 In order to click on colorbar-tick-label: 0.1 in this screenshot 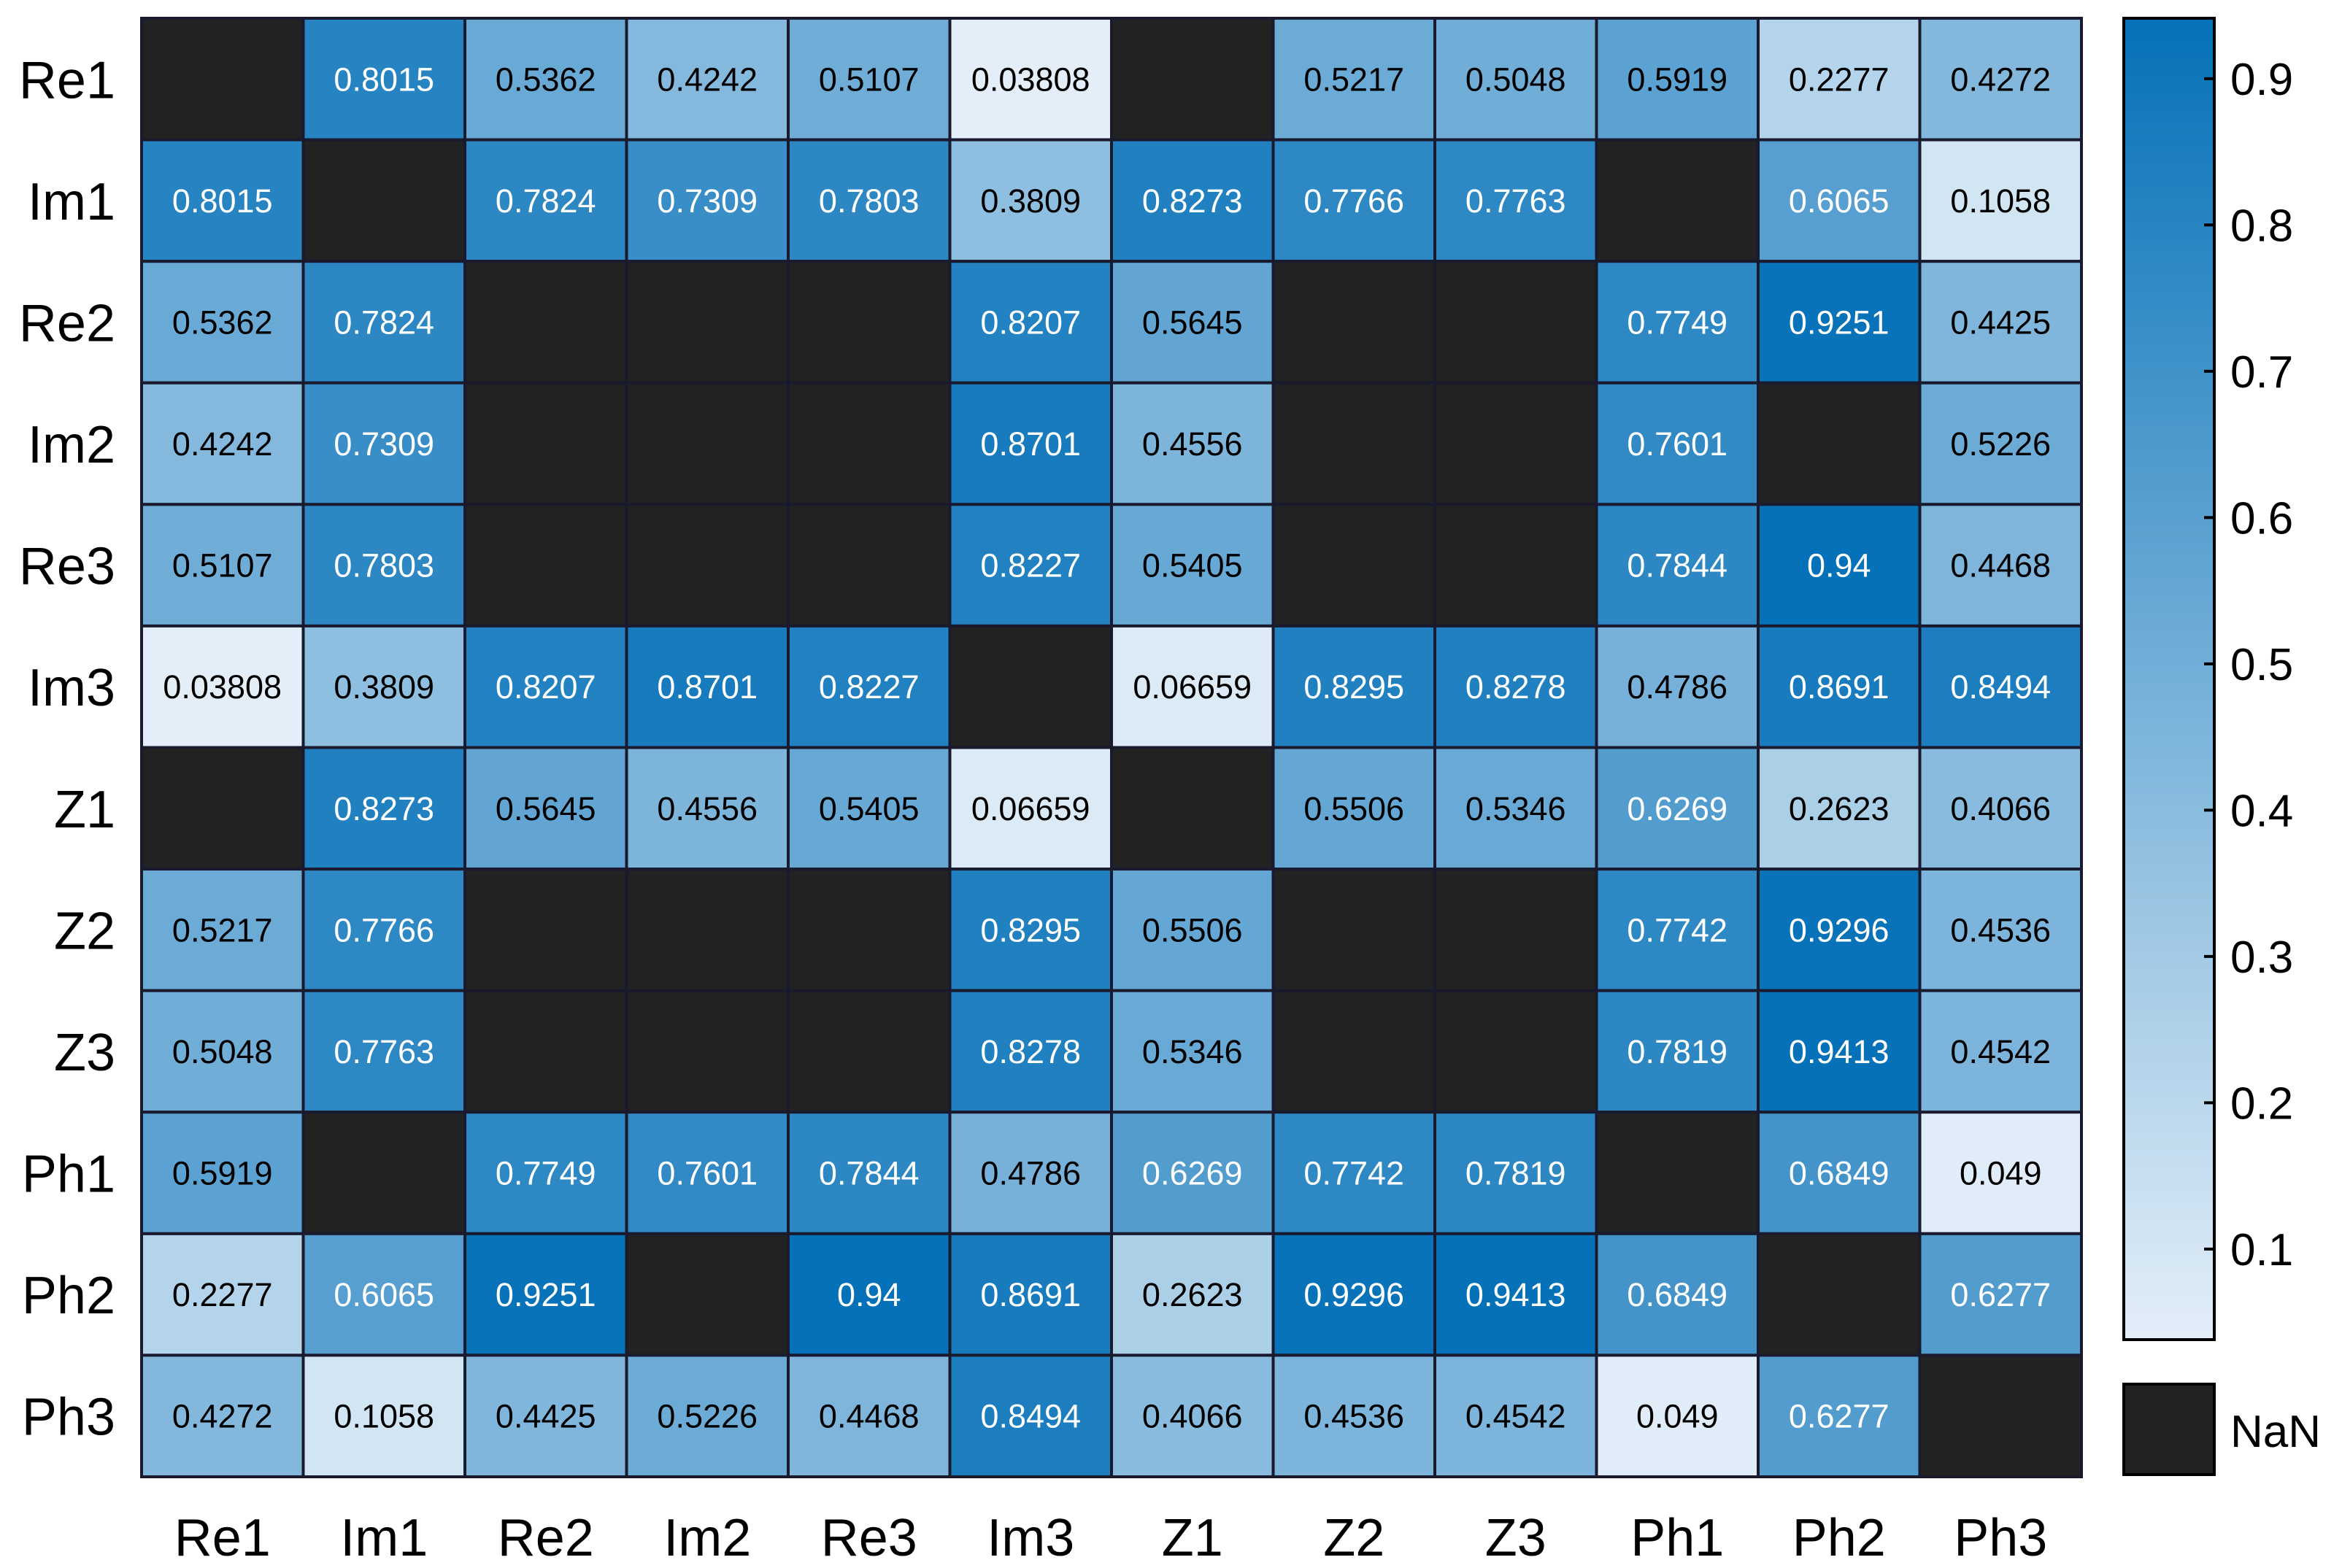, I will do `click(2261, 1250)`.